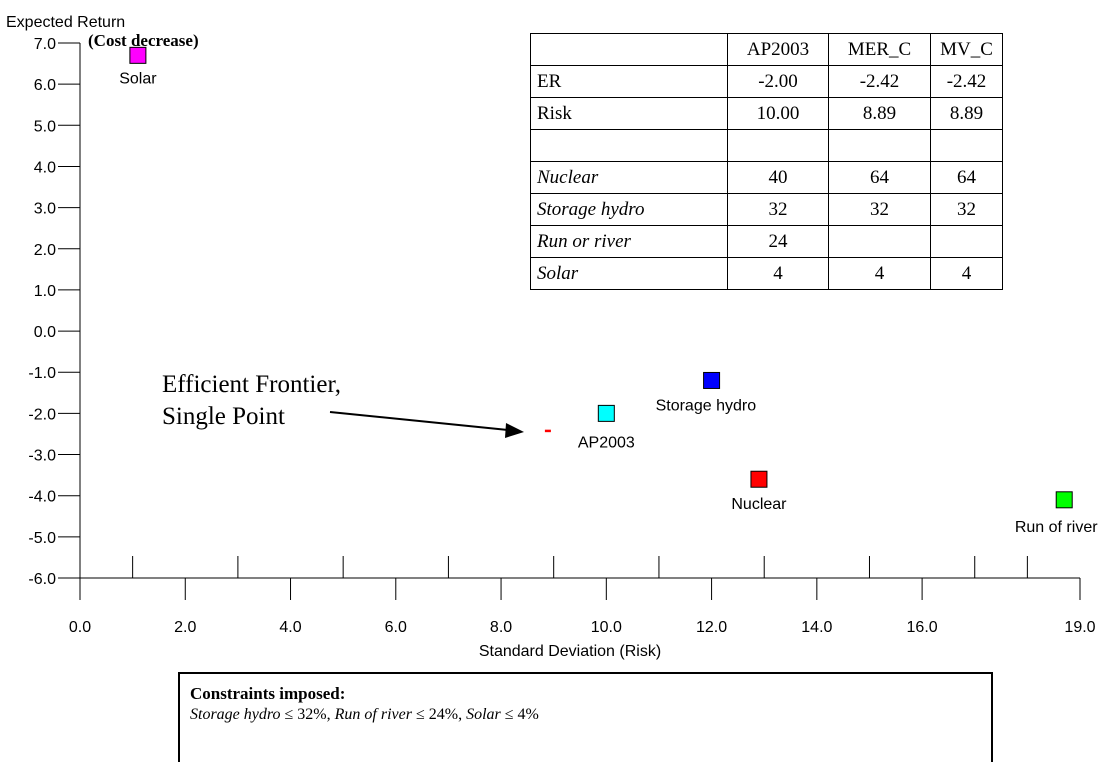 This screenshot has width=1101, height=762. I want to click on data-point-label: Storage hydro, so click(706, 405).